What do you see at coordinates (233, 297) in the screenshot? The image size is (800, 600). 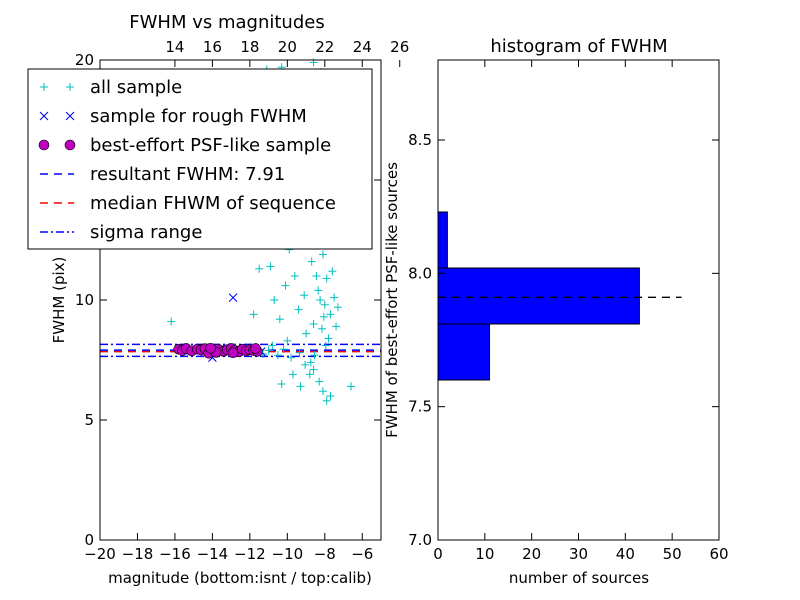 I see `rough-sample-point` at bounding box center [233, 297].